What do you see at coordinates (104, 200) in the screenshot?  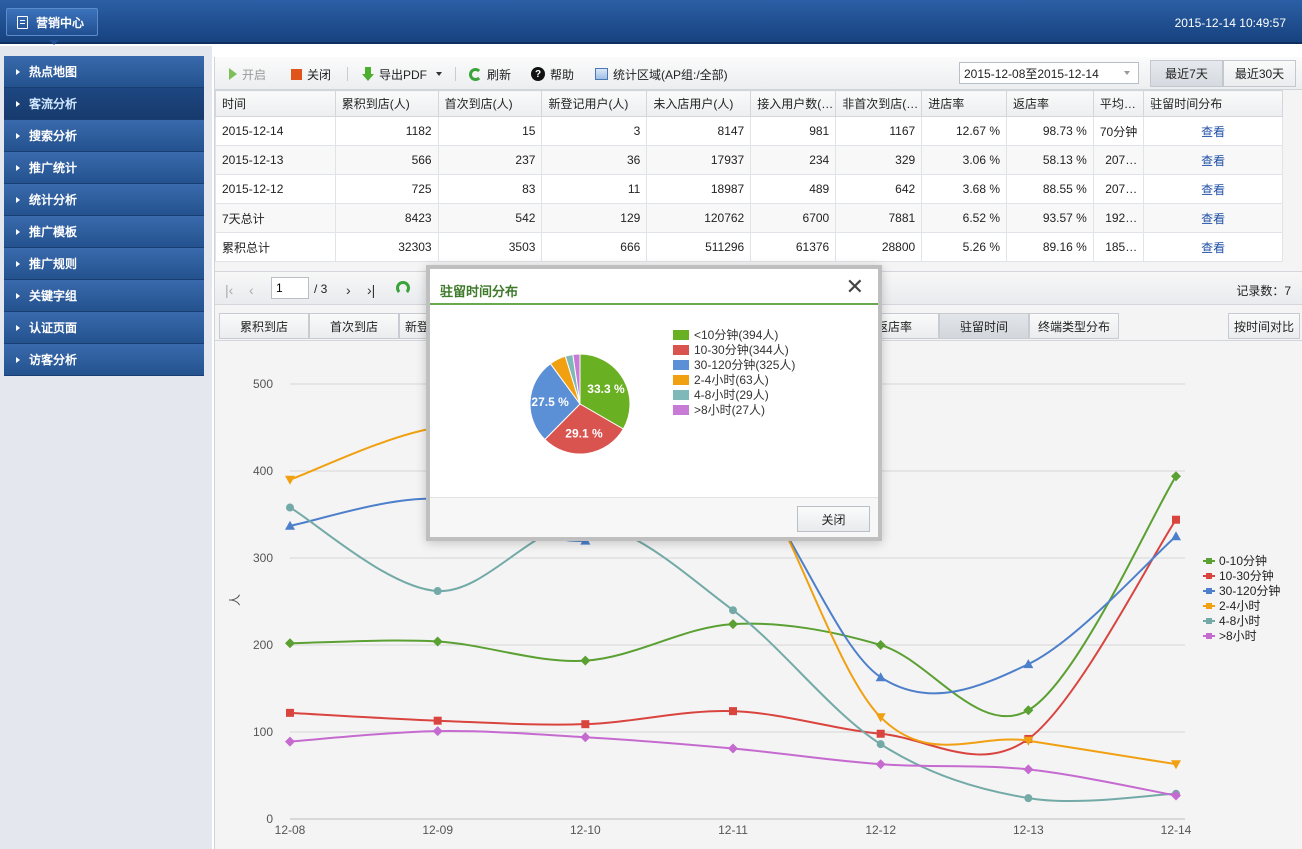 I see `sidebar-item-statistics: 统计分析` at bounding box center [104, 200].